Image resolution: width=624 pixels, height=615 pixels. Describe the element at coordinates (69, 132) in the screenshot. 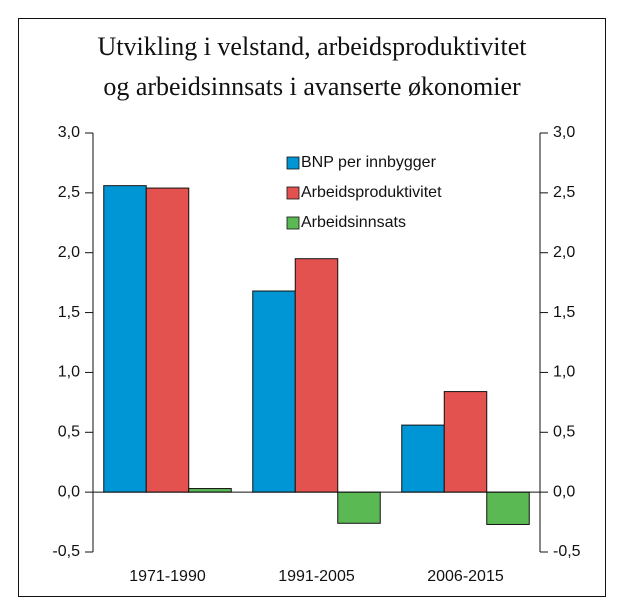

I see `y-tick-label: 3,0` at that location.